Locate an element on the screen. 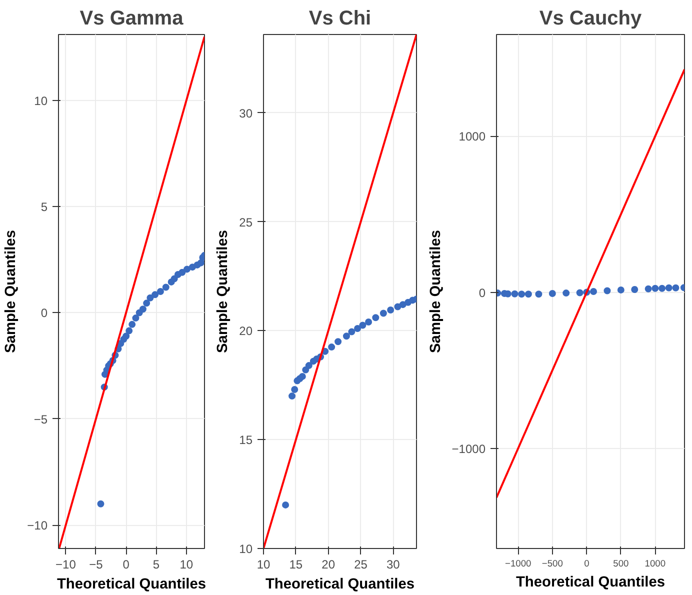  y-tick-label: 20 is located at coordinates (246, 331).